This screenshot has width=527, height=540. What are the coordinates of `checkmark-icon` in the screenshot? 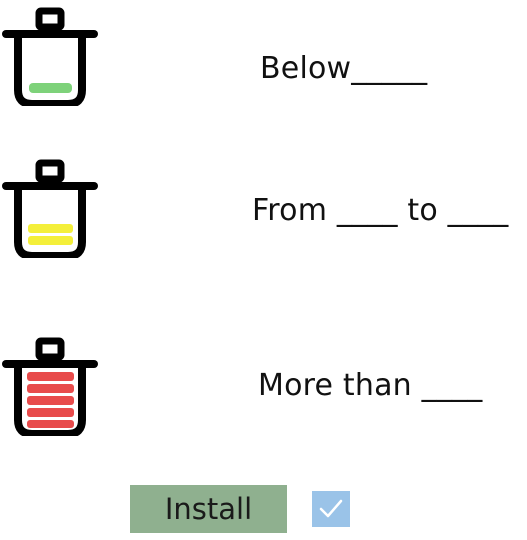 It's located at (331, 508).